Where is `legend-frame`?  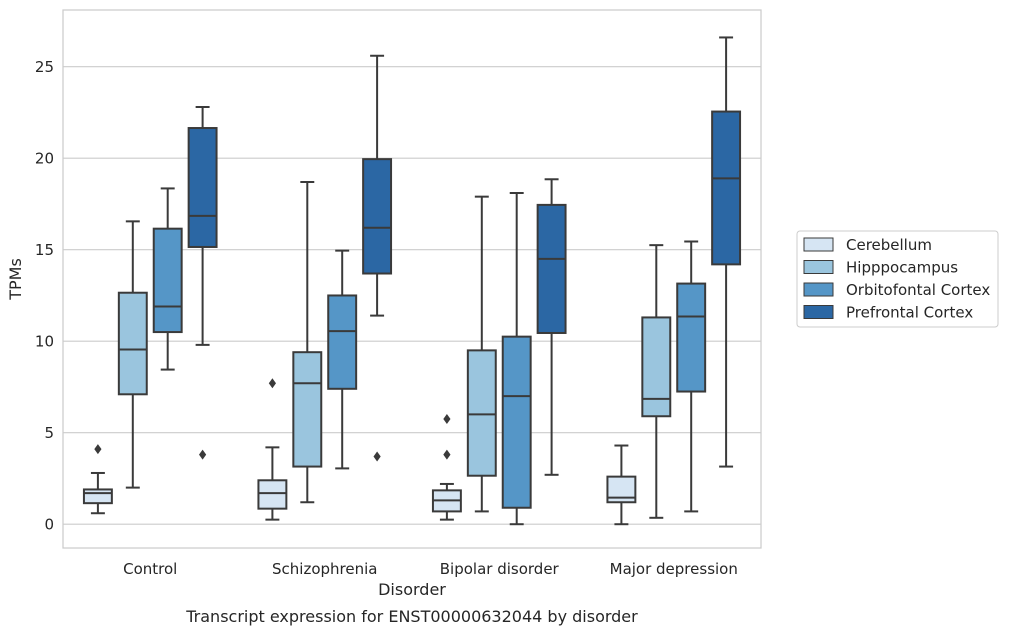 legend-frame is located at coordinates (897, 279).